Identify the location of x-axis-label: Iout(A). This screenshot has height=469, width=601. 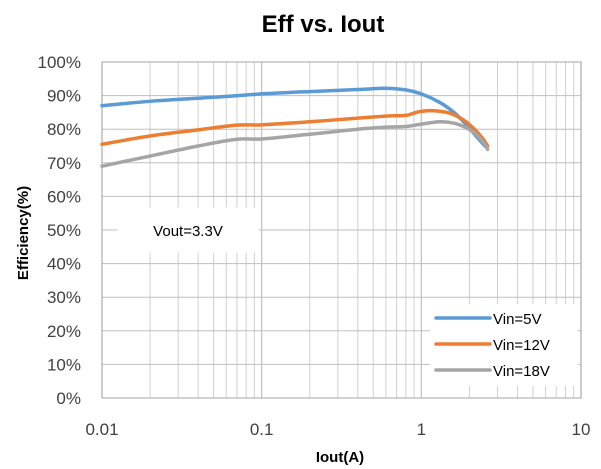
(340, 457).